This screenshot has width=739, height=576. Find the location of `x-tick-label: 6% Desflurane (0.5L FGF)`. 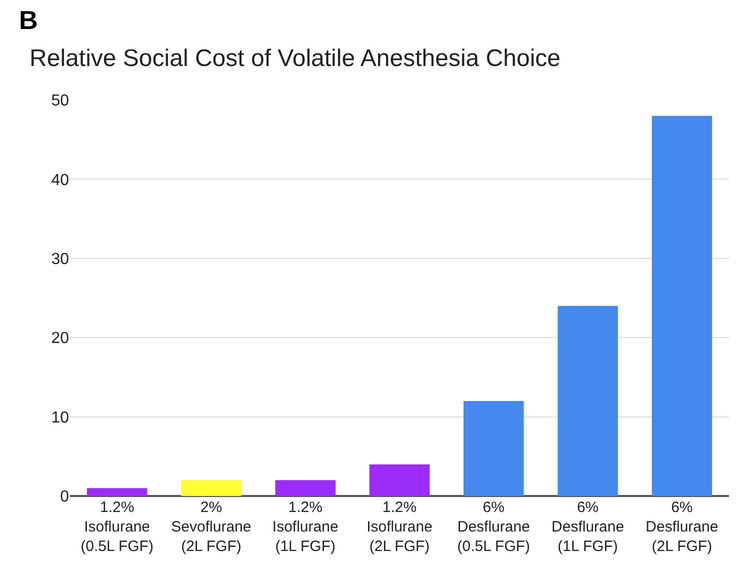

x-tick-label: 6% Desflurane (0.5L FGF) is located at coordinates (493, 527).